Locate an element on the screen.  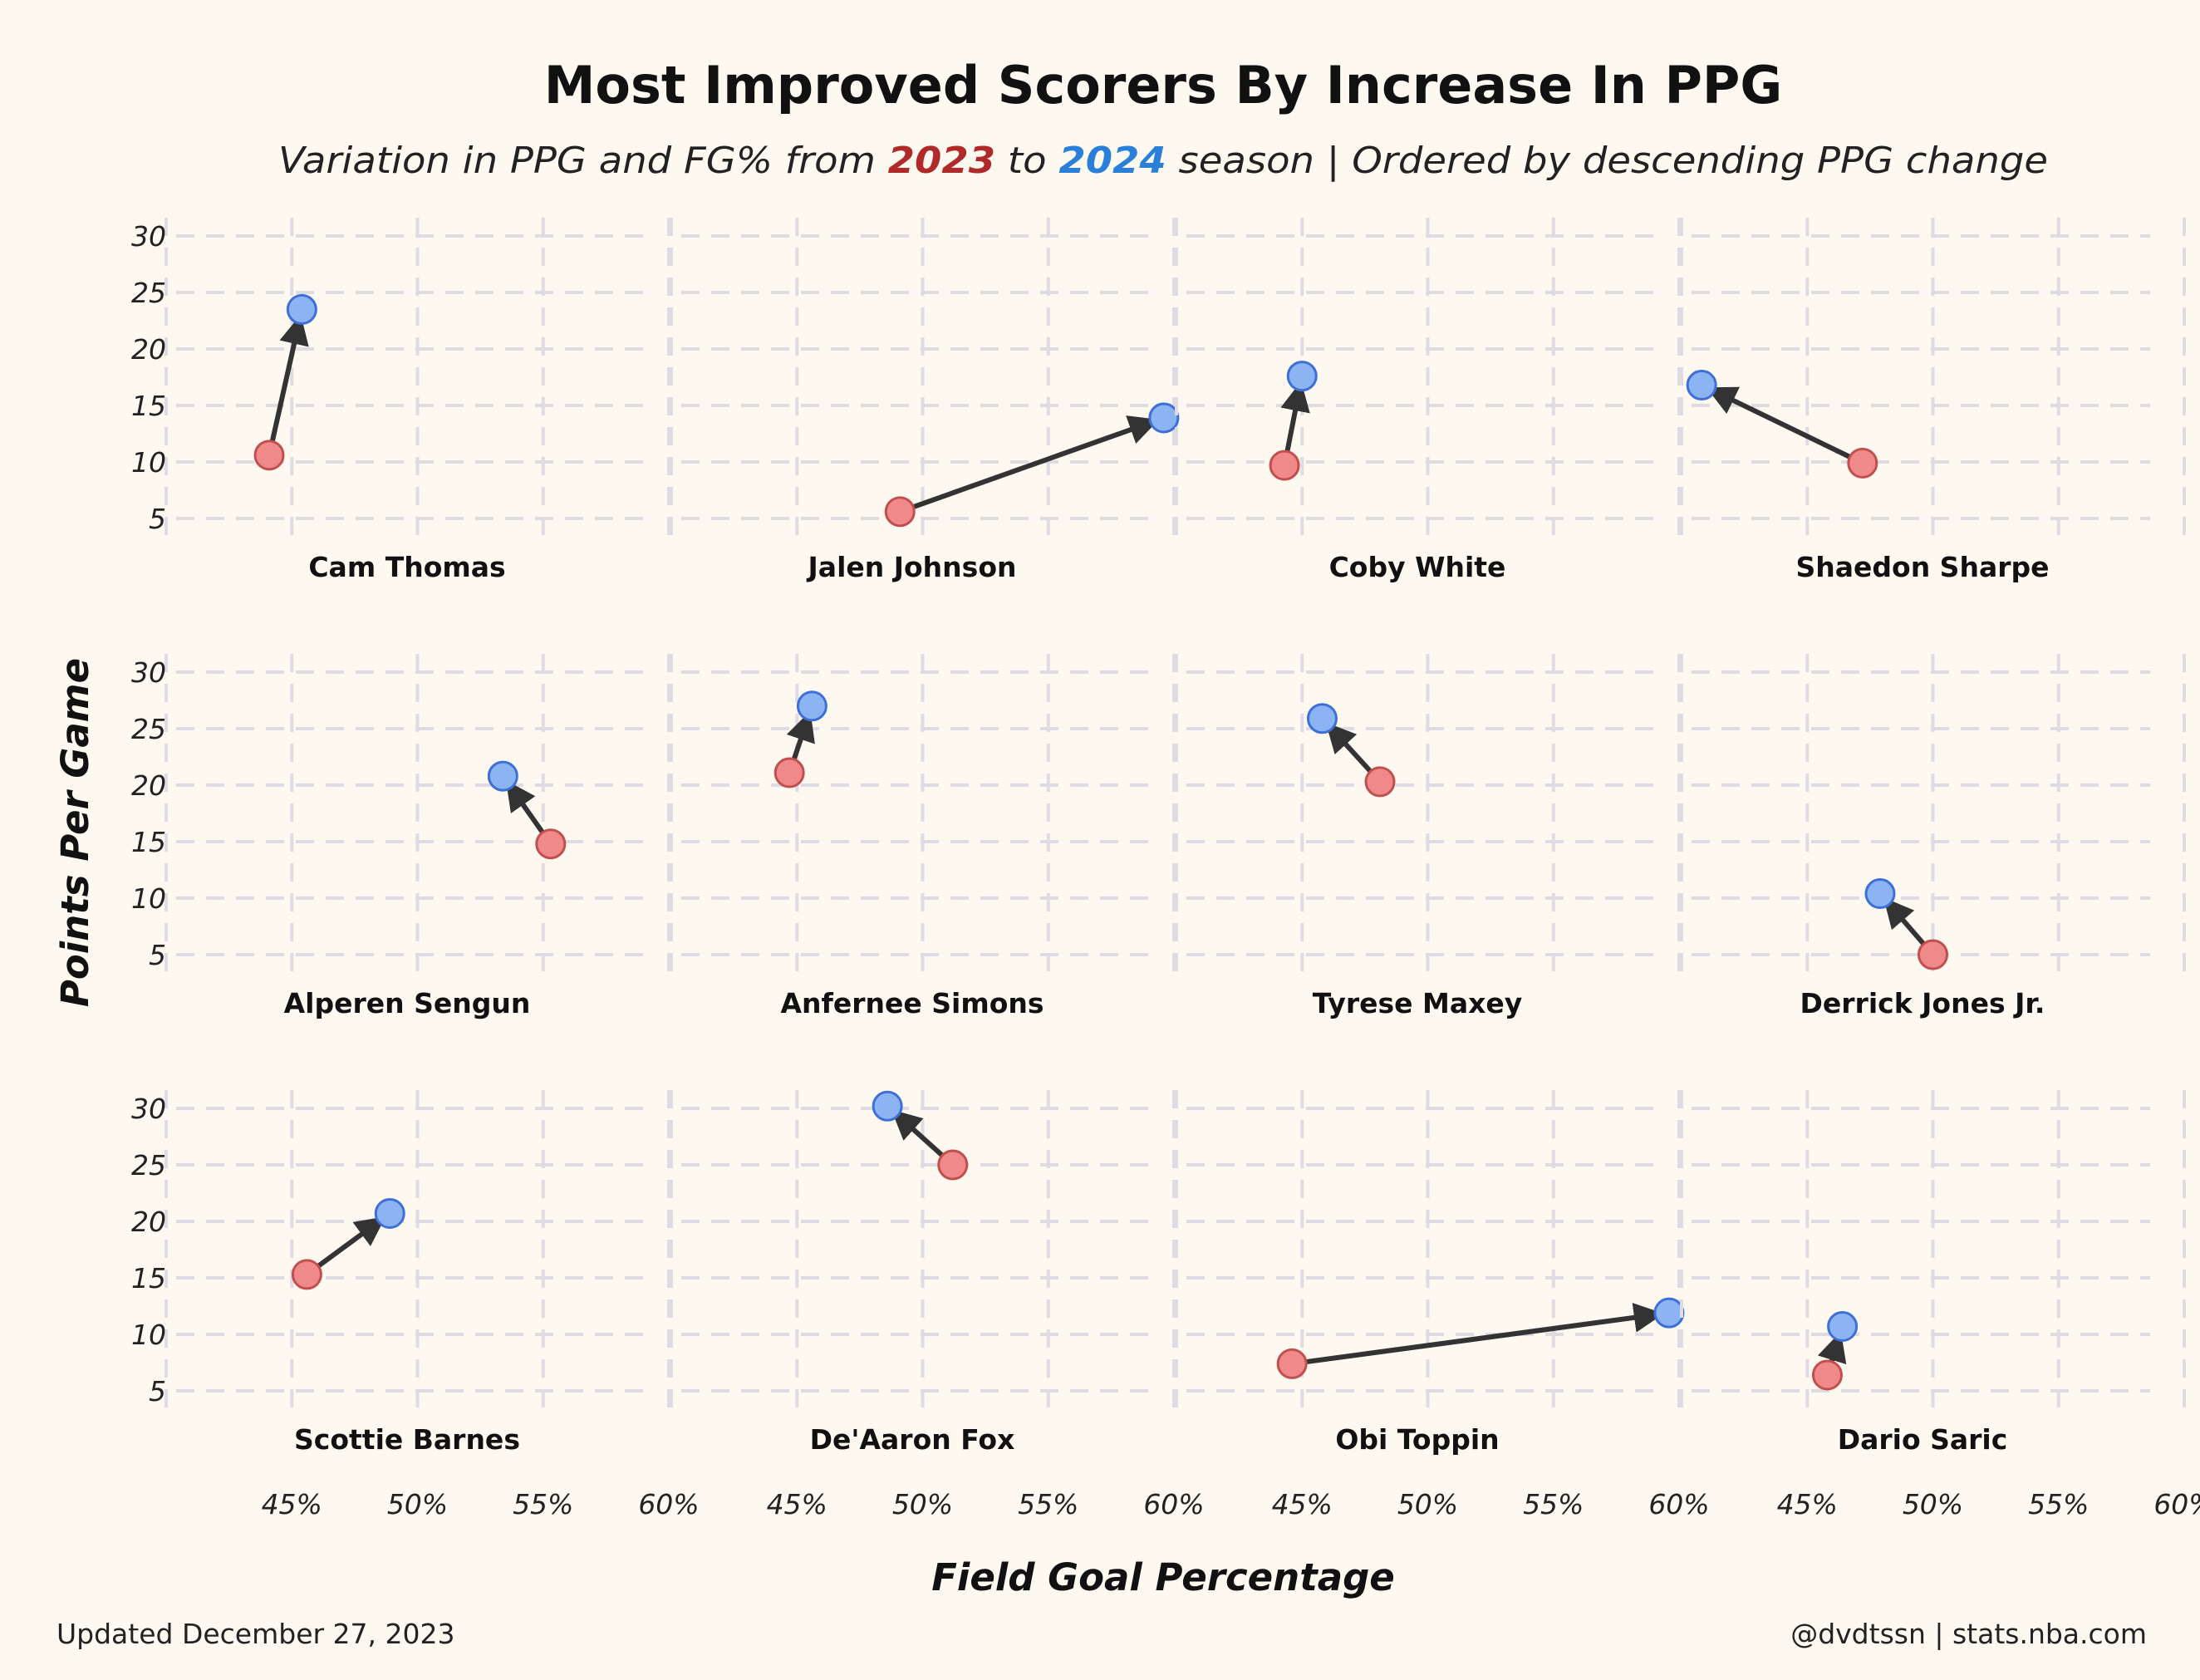
panel-10: 45% 50% 55% 60% De'Aaron Fox is located at coordinates (937, 1305).